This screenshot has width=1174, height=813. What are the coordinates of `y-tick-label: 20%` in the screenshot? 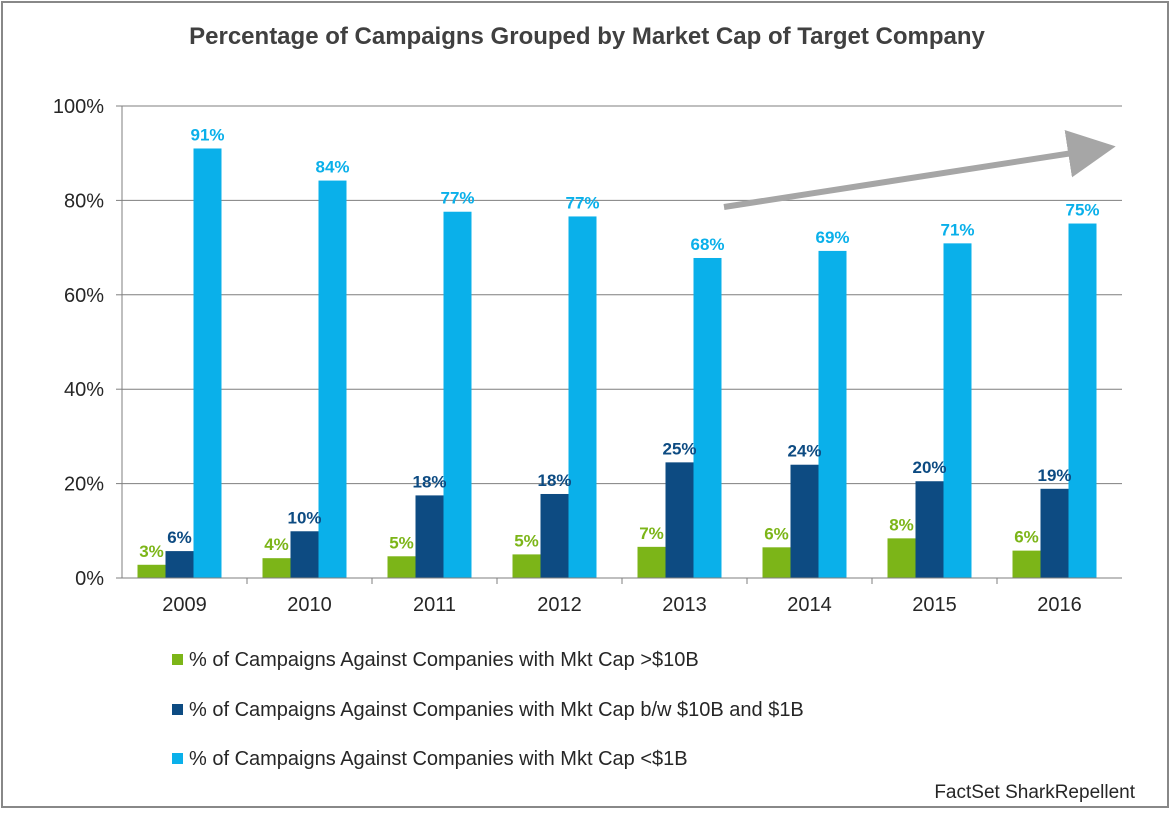 It's located at (84, 485).